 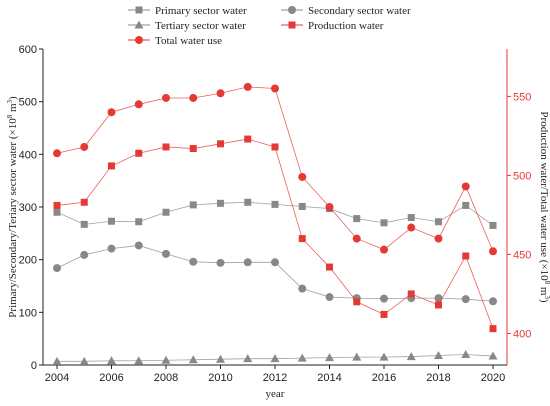 I want to click on series-line, so click(x=275, y=273).